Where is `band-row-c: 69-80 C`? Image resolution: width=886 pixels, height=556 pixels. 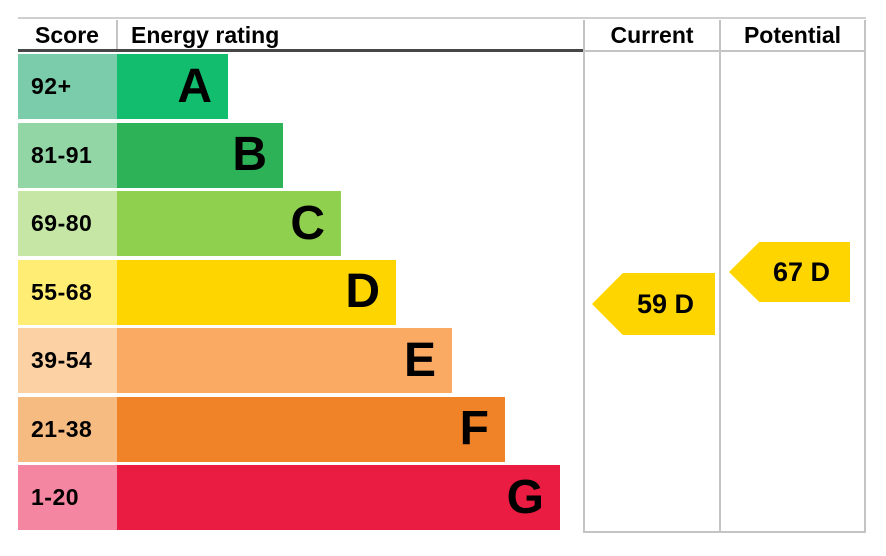 band-row-c: 69-80 C is located at coordinates (289, 223).